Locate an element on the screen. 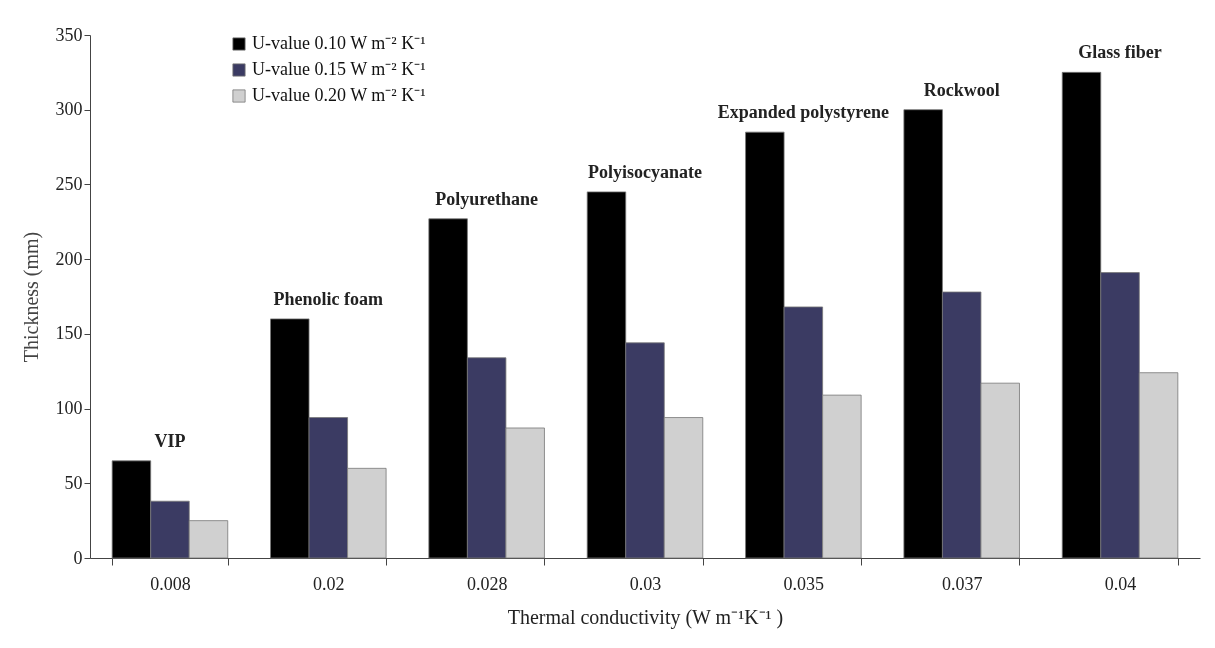 This screenshot has height=648, width=1215. annotation: Phenolic foam is located at coordinates (328, 298).